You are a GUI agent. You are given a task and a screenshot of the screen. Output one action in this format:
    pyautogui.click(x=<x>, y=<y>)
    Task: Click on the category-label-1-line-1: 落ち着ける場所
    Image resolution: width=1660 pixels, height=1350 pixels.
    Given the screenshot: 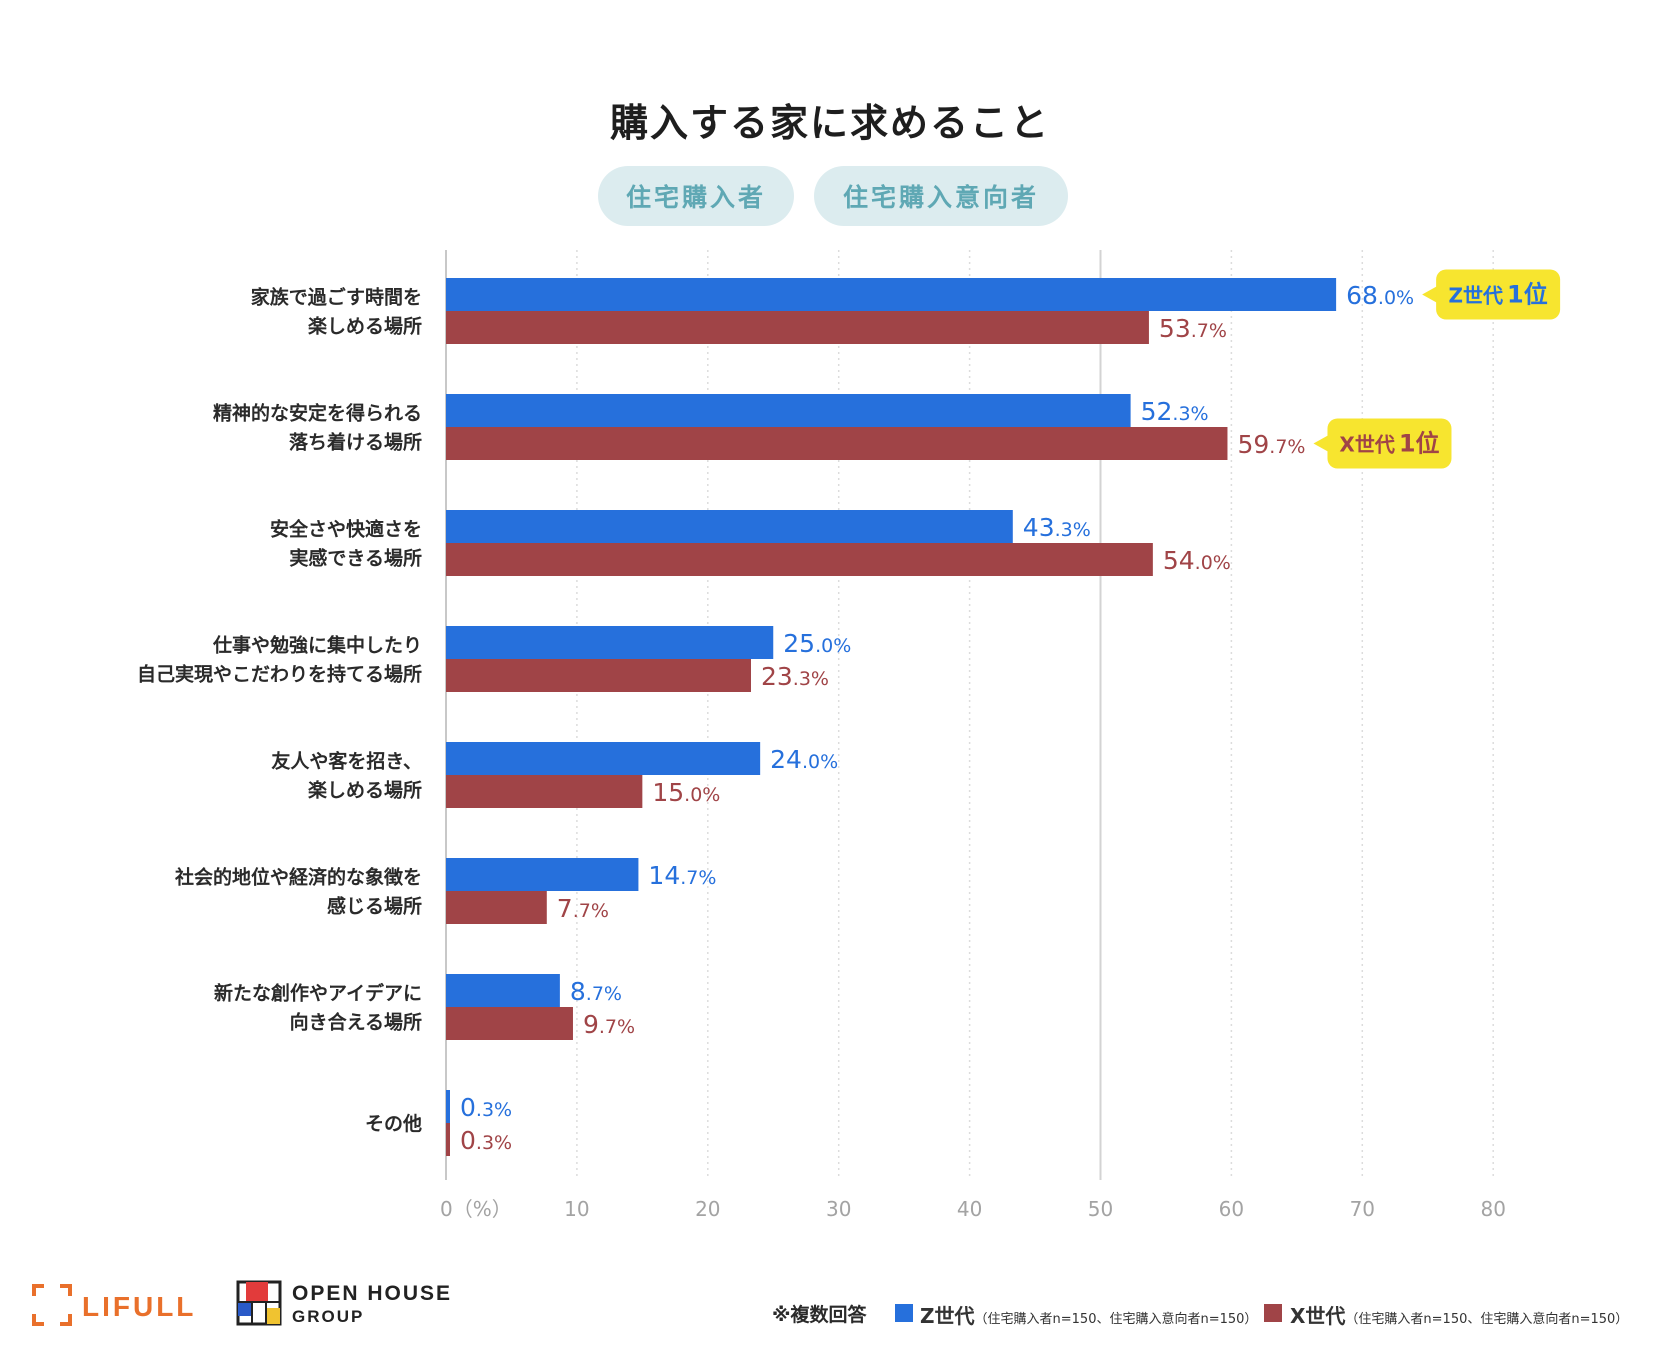 What is the action you would take?
    pyautogui.click(x=355, y=442)
    